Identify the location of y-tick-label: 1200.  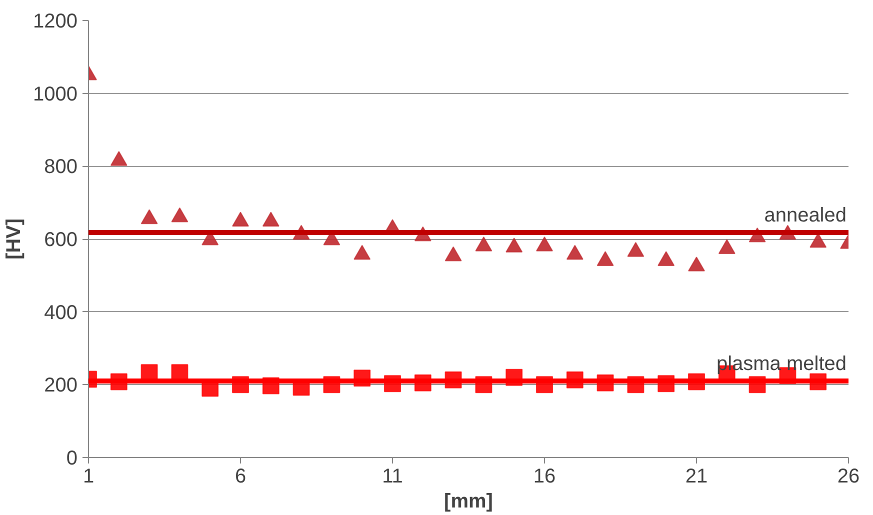
(55, 21).